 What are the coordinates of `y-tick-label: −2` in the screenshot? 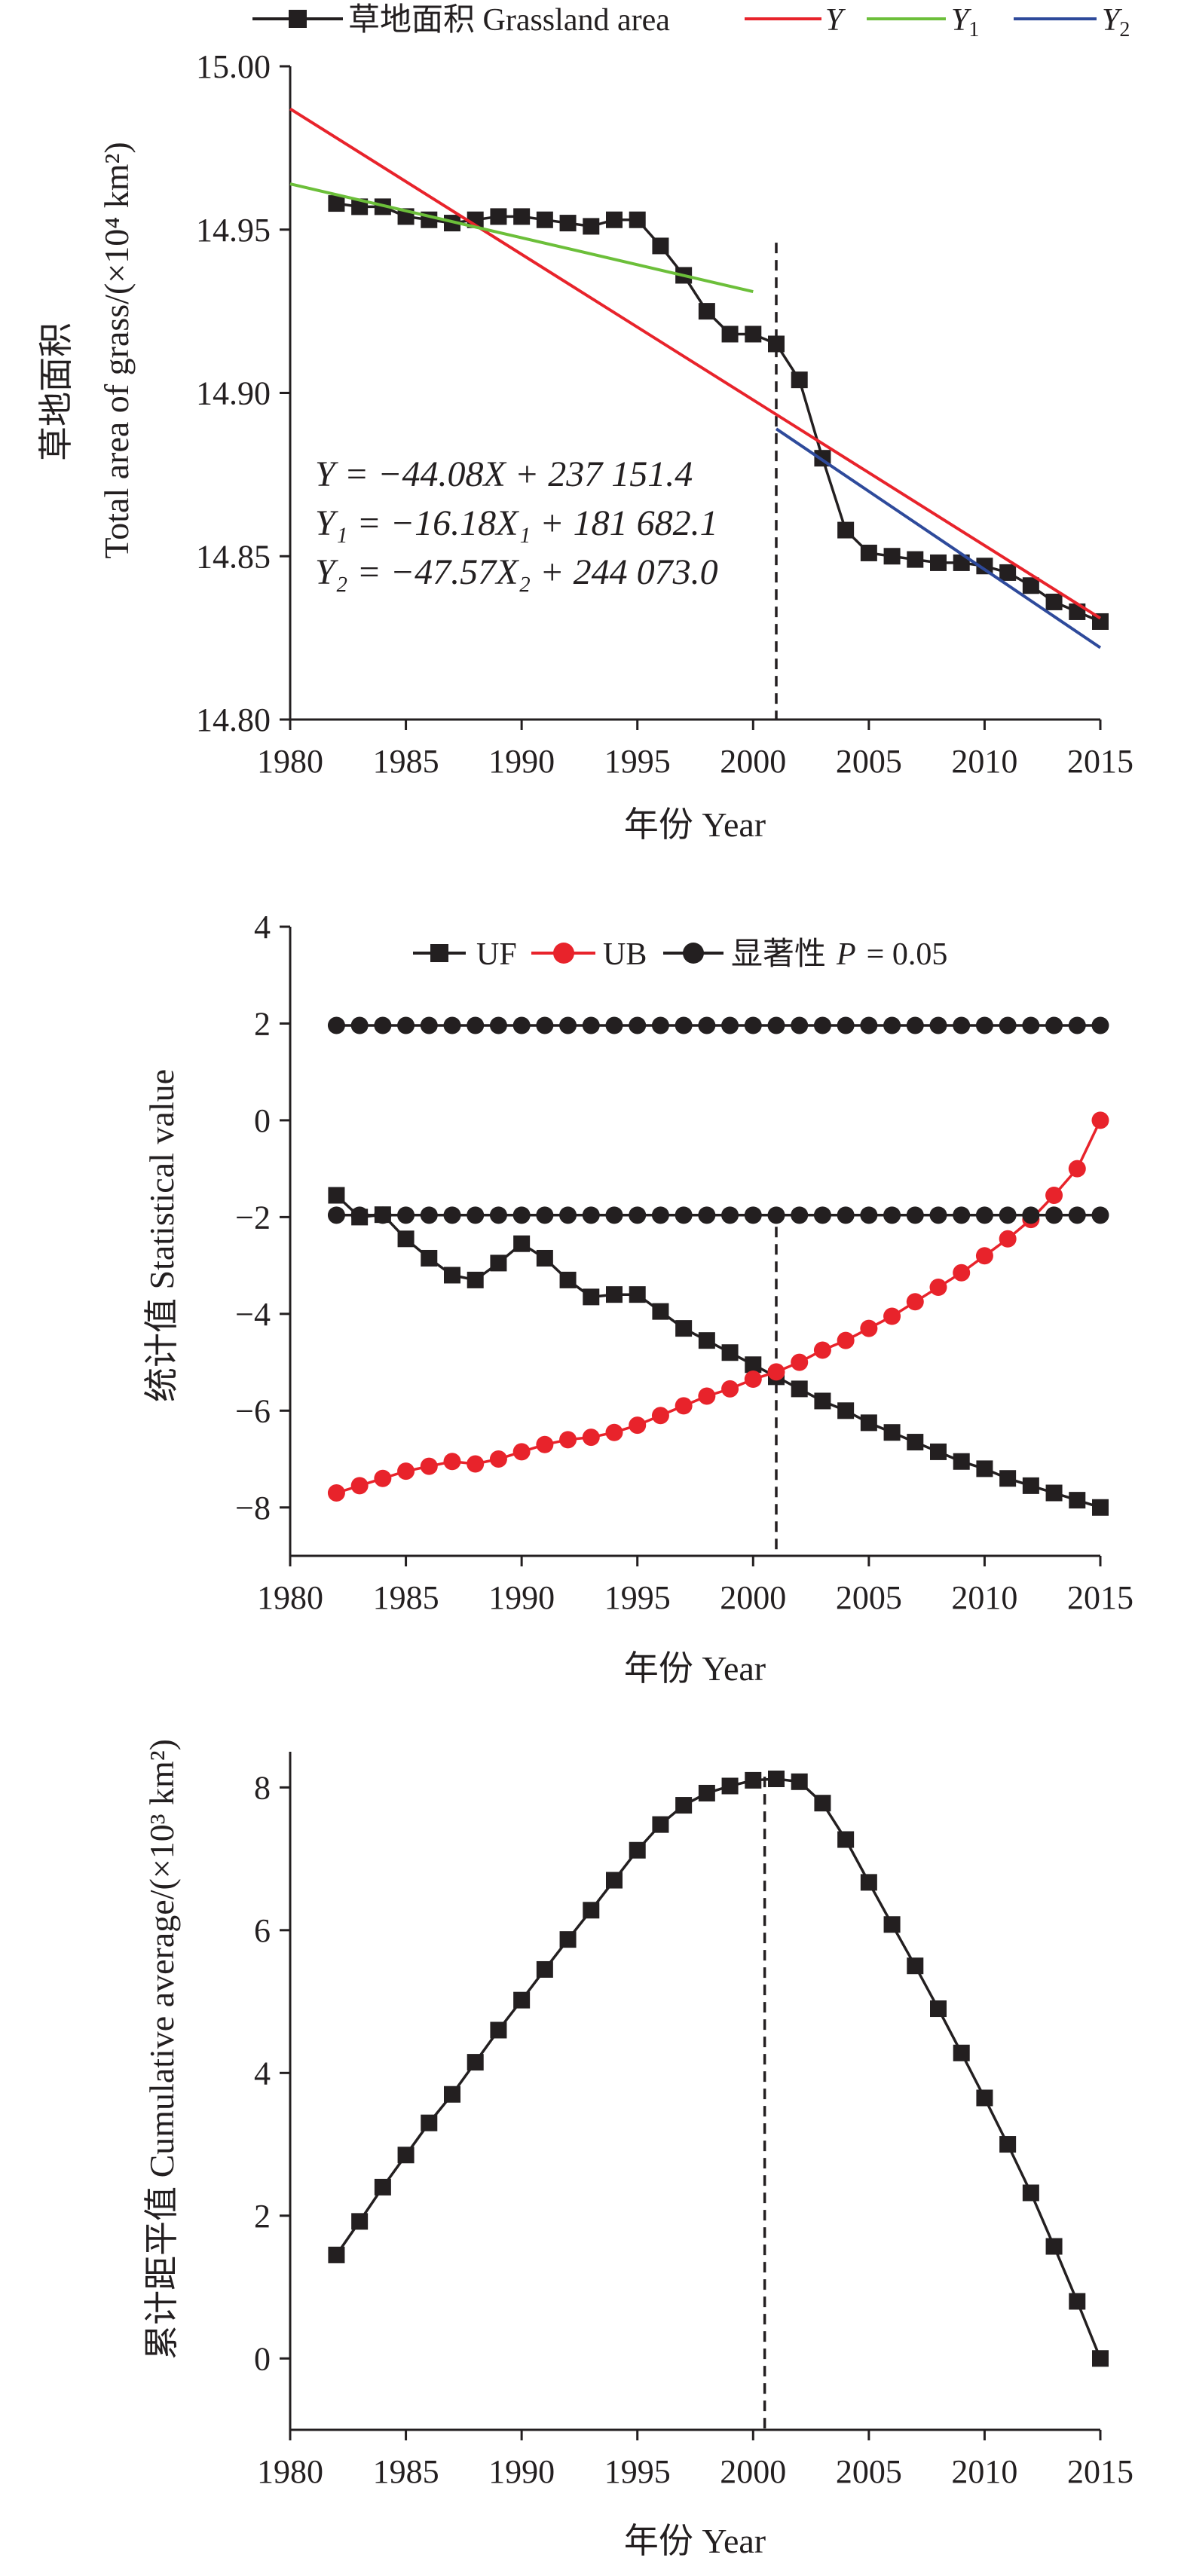 It's located at (253, 1217).